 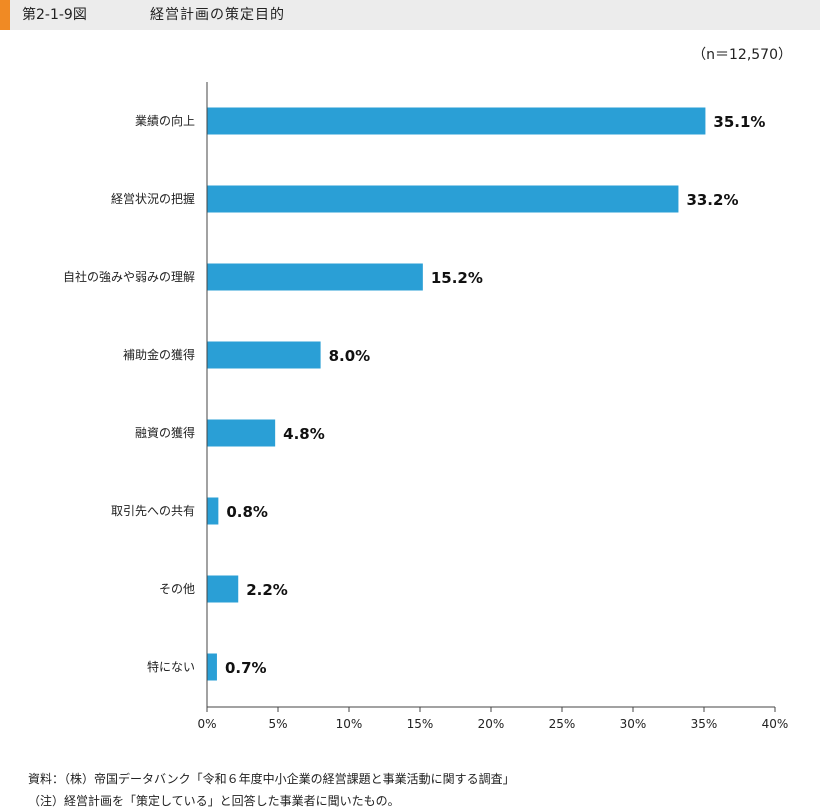 What do you see at coordinates (217, 15) in the screenshot?
I see `figure-title: 経営計画の策定目的` at bounding box center [217, 15].